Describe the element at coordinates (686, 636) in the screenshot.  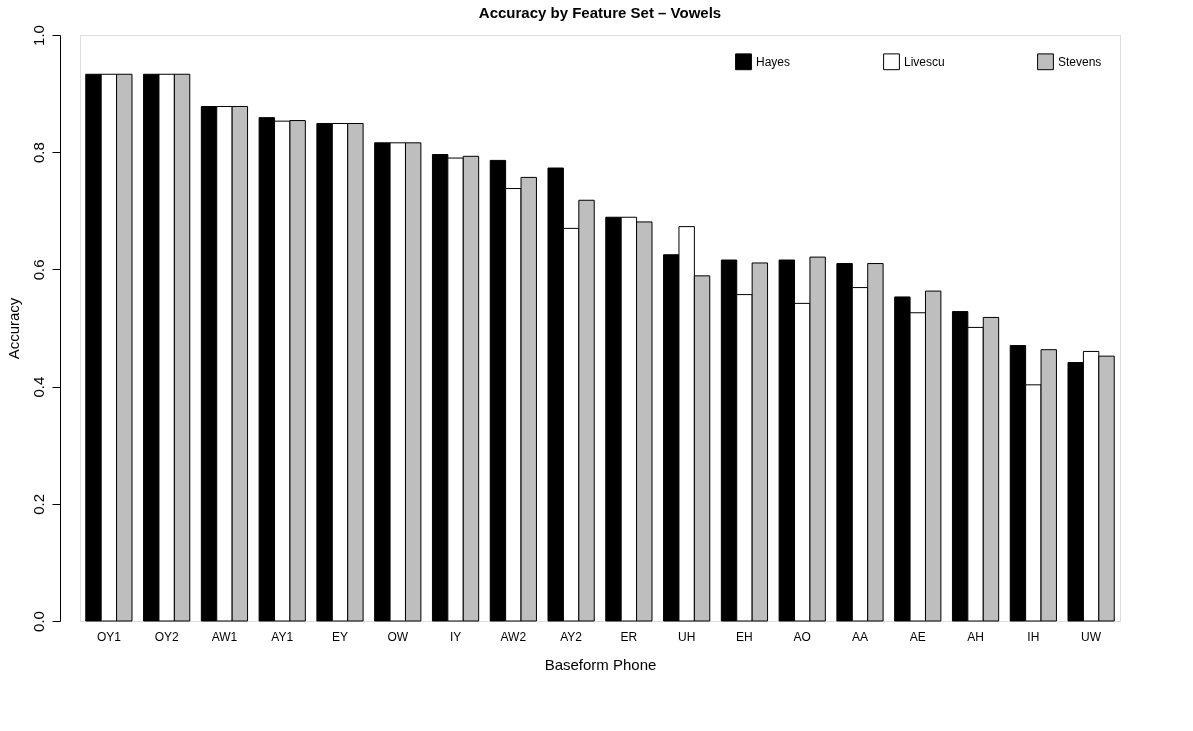
I see `x-tick-label: UH` at that location.